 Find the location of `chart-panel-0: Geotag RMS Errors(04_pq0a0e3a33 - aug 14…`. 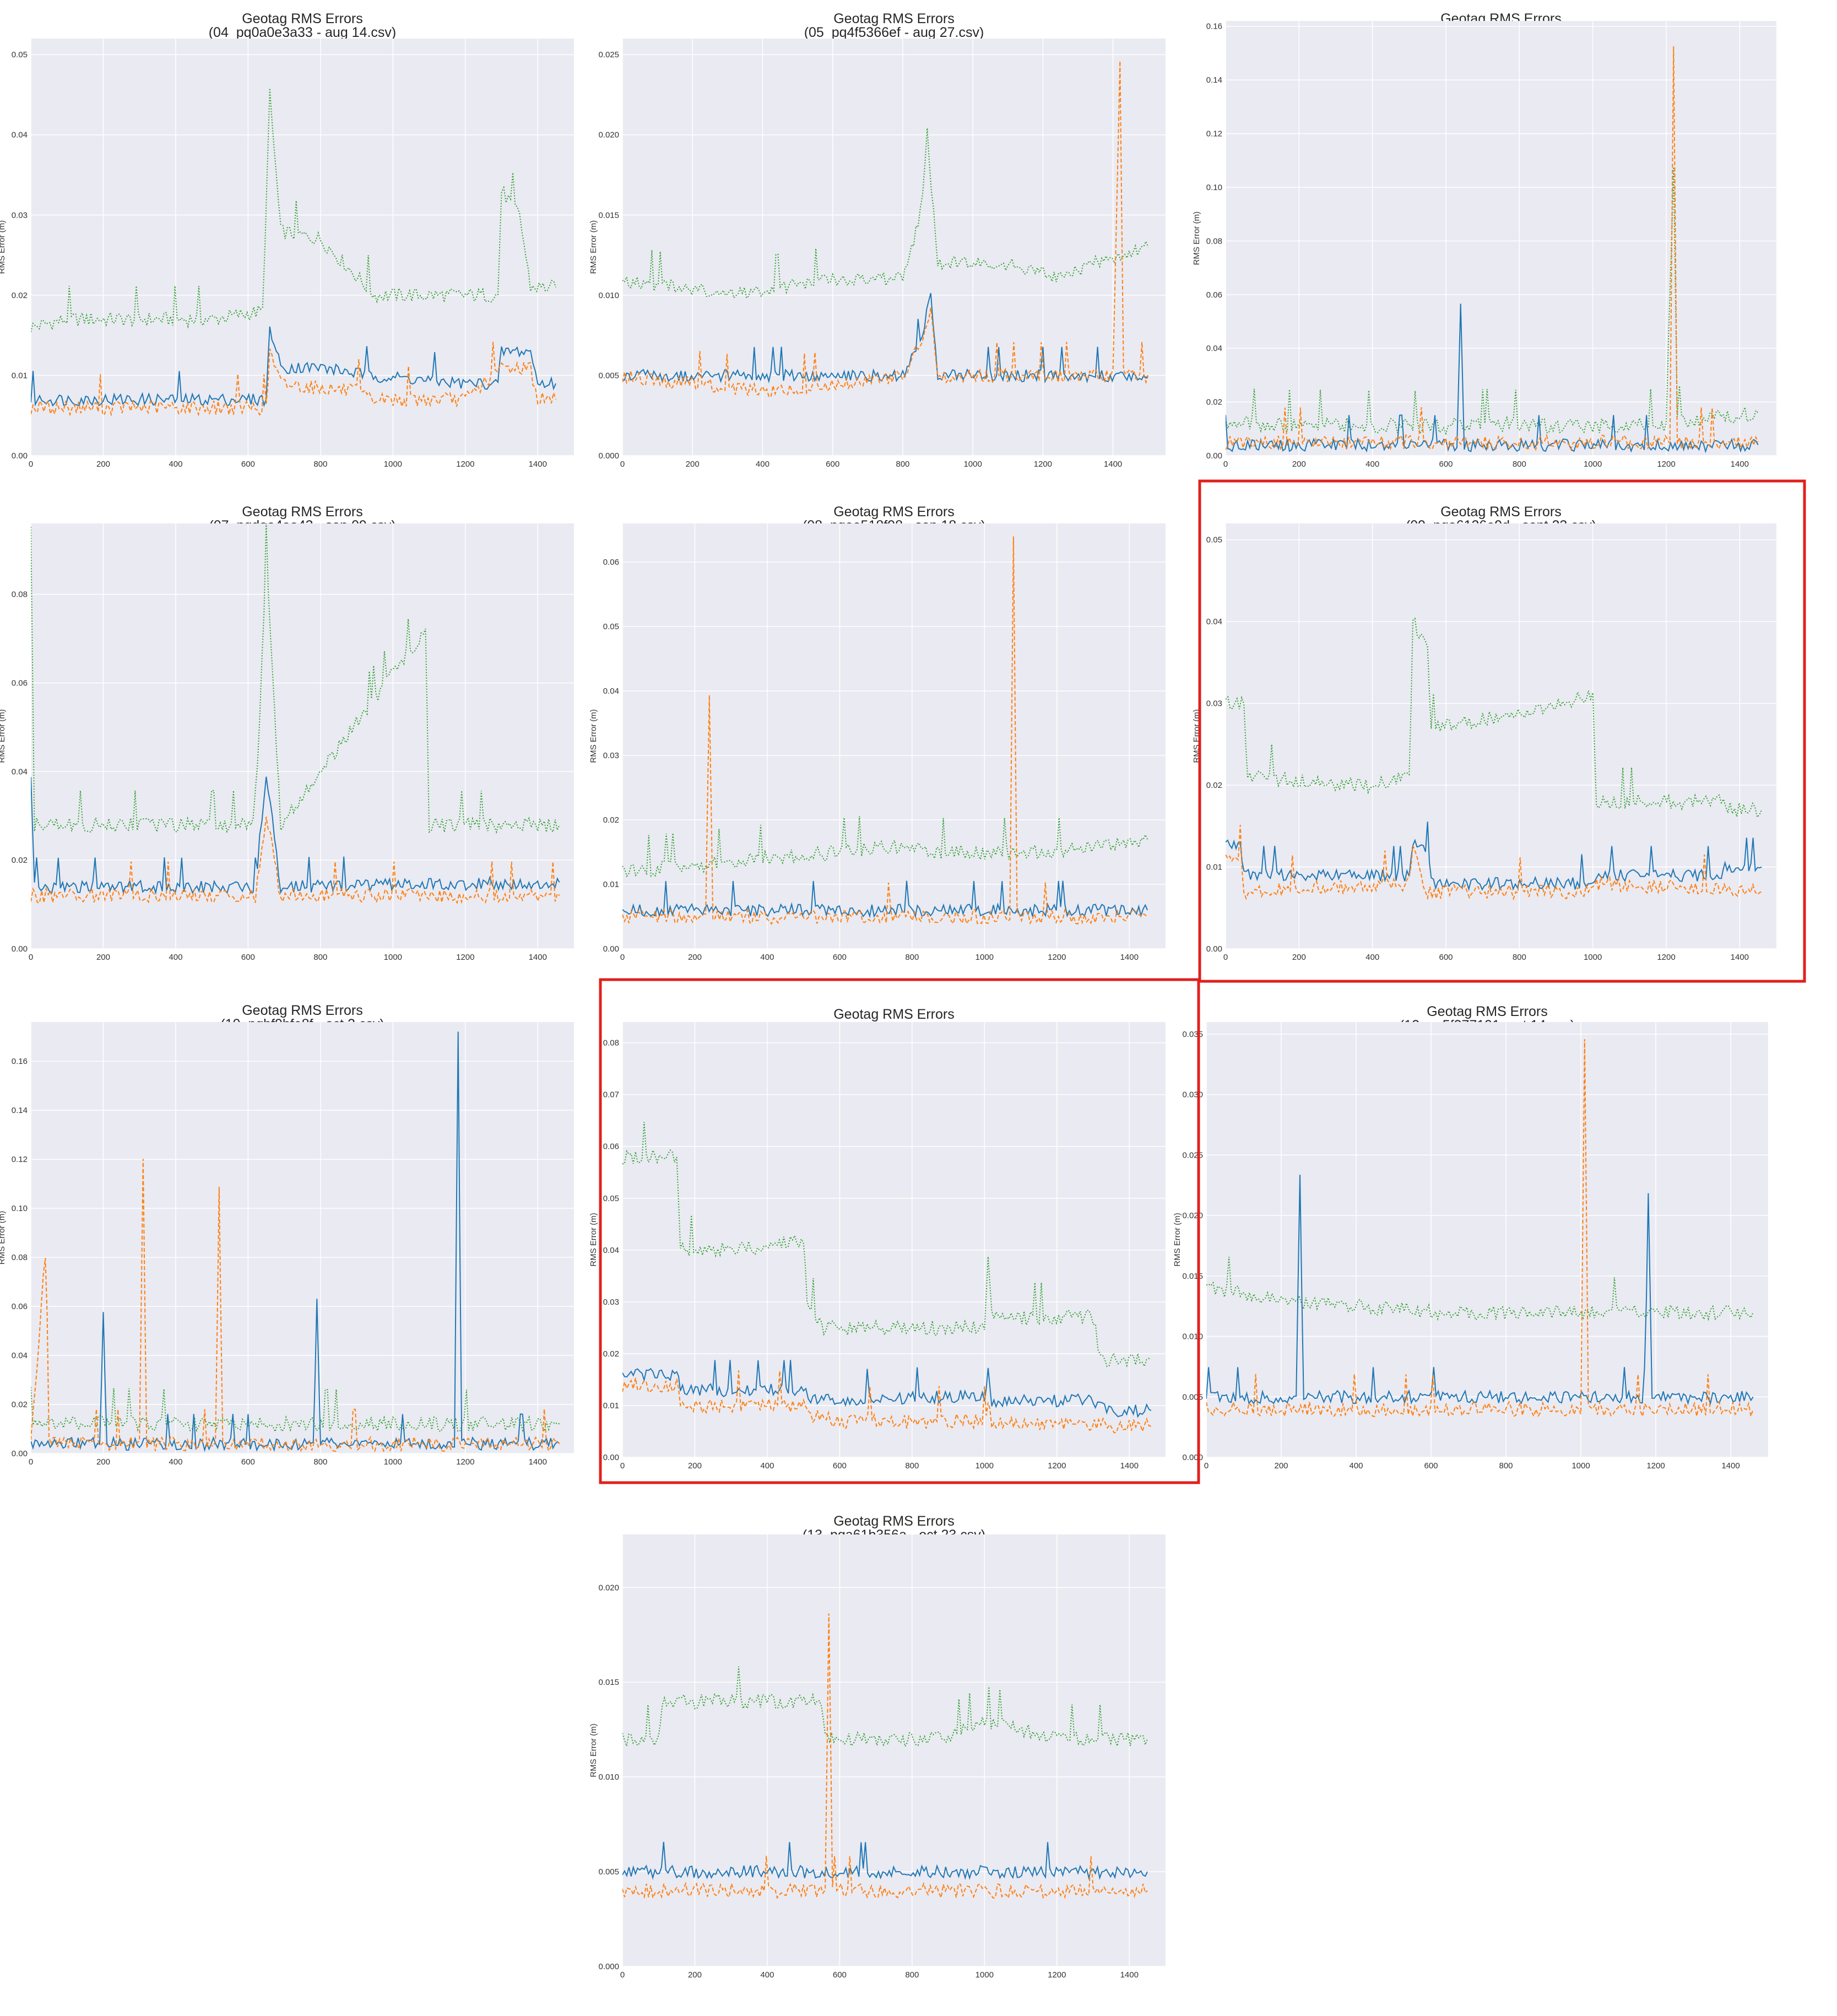

chart-panel-0: Geotag RMS Errors(04_pq0a0e3a33 - aug 14… is located at coordinates (287, 240).